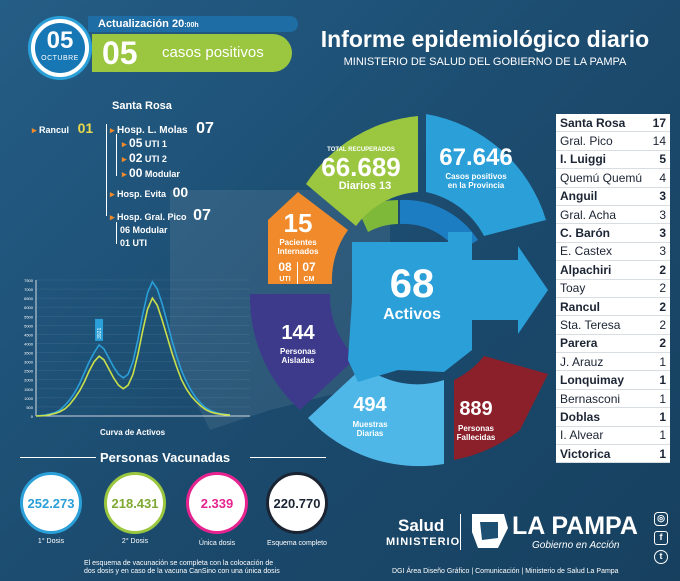  I want to click on single-dose-label: Única dosis, so click(217, 543).